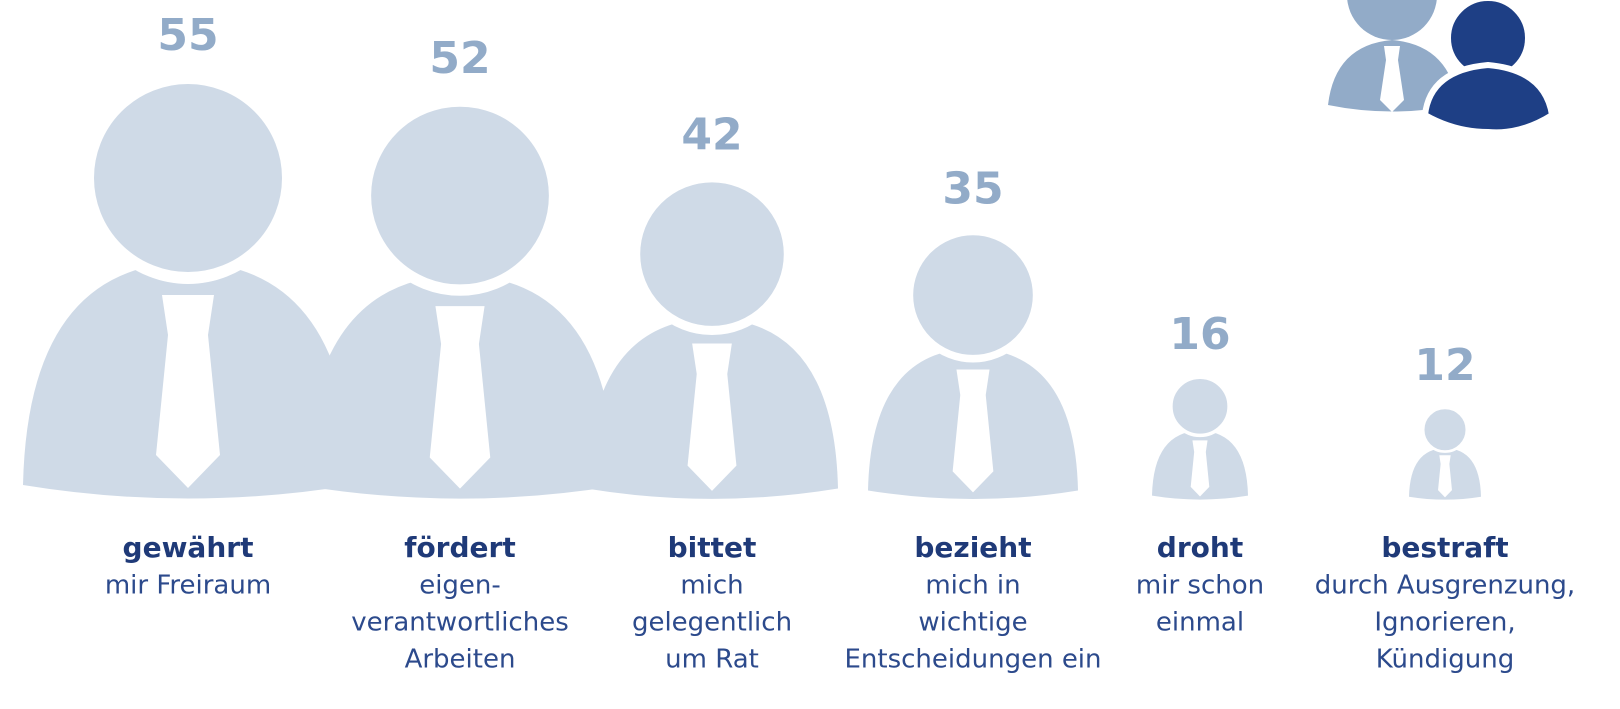  I want to click on category-description: gelegentlich, so click(712, 623).